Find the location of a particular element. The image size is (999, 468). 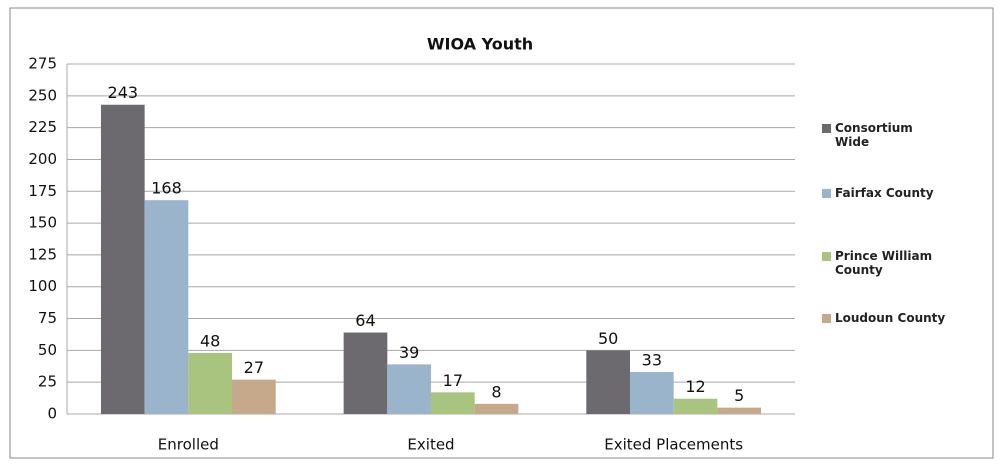

legend-label: Loudoun County is located at coordinates (890, 318).